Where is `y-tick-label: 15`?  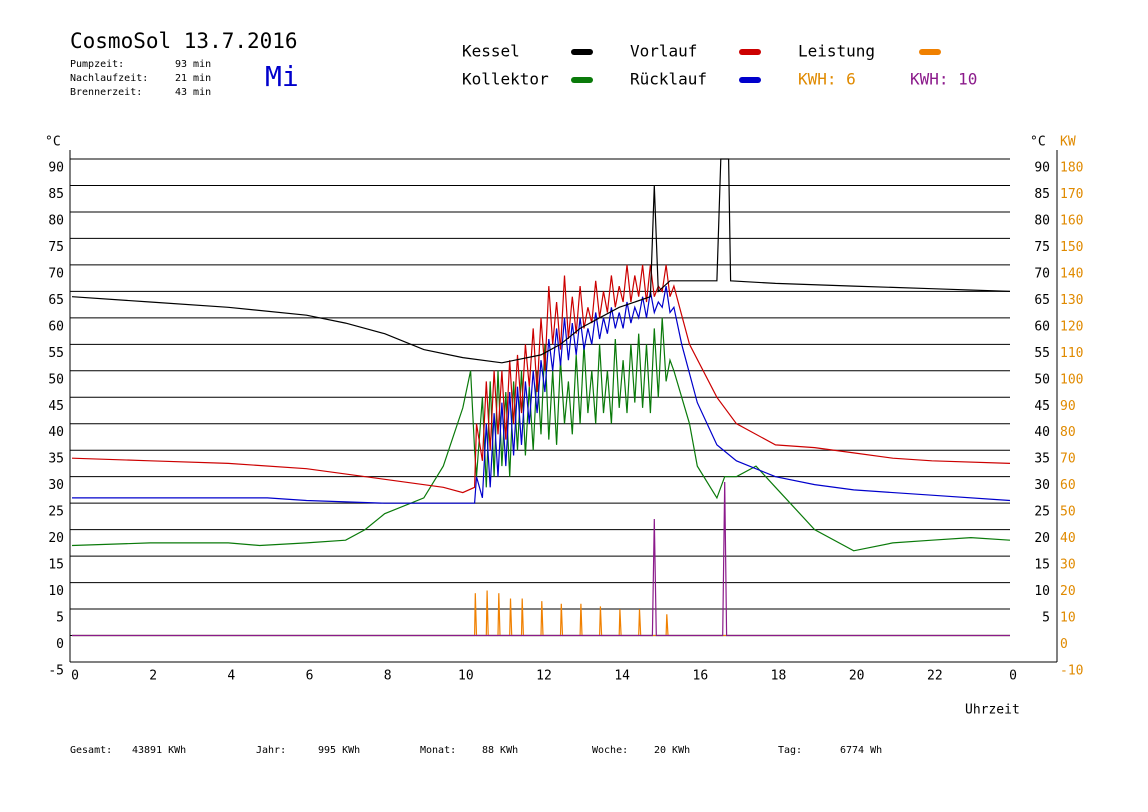
y-tick-label: 15 is located at coordinates (56, 565).